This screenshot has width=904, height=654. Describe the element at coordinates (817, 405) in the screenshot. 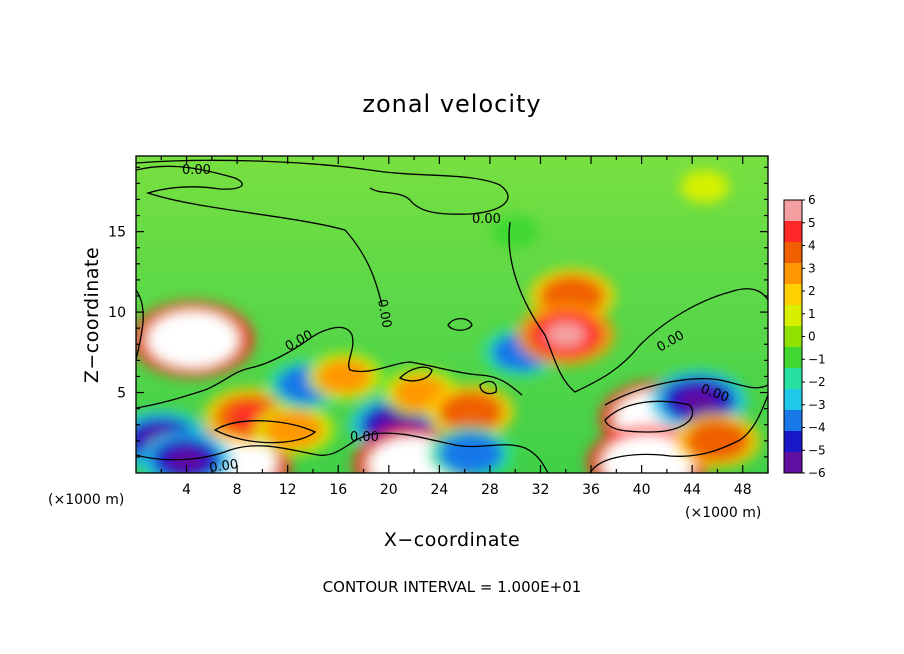

I see `colorbar-label: −3` at that location.